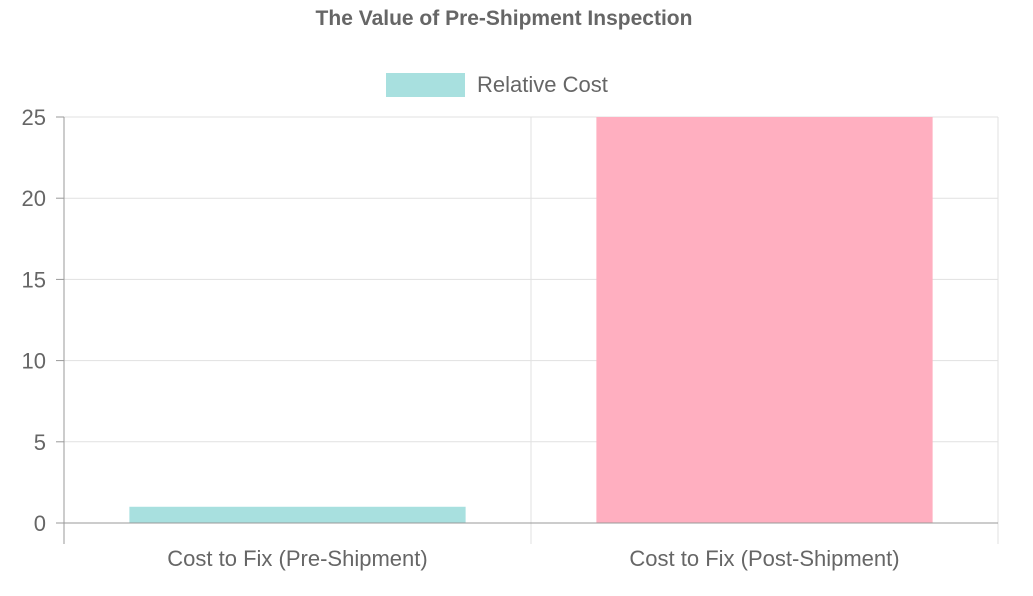 This screenshot has width=1033, height=596. I want to click on legend: Relative Cost, so click(497, 84).